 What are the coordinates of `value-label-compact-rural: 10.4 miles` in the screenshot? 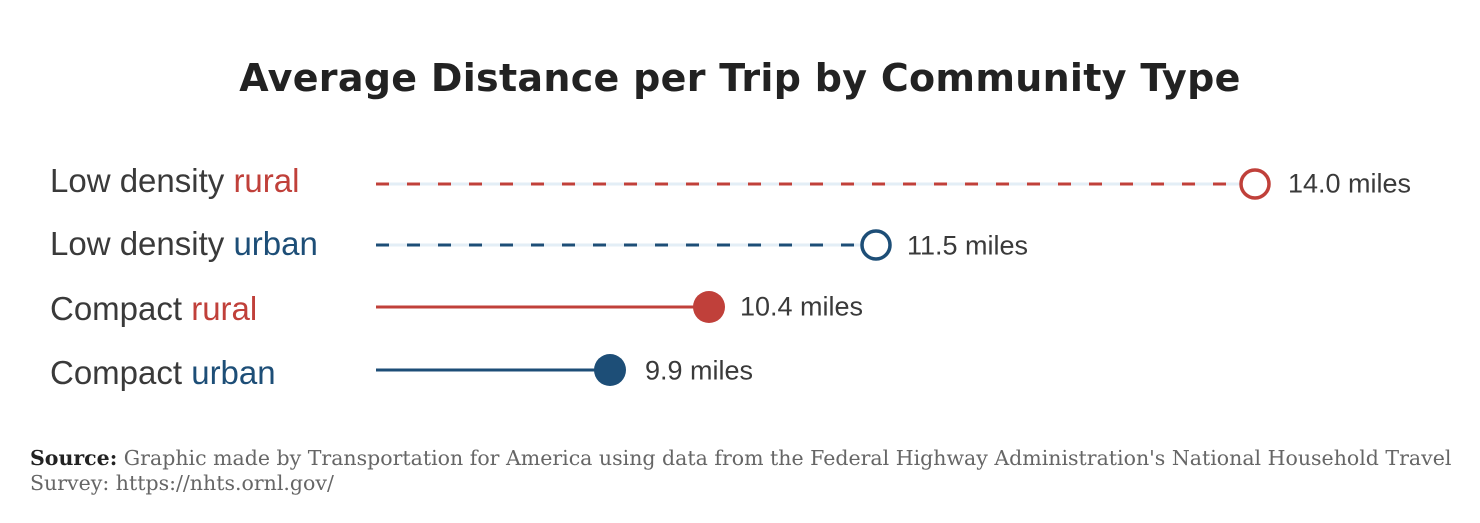 It's located at (802, 306).